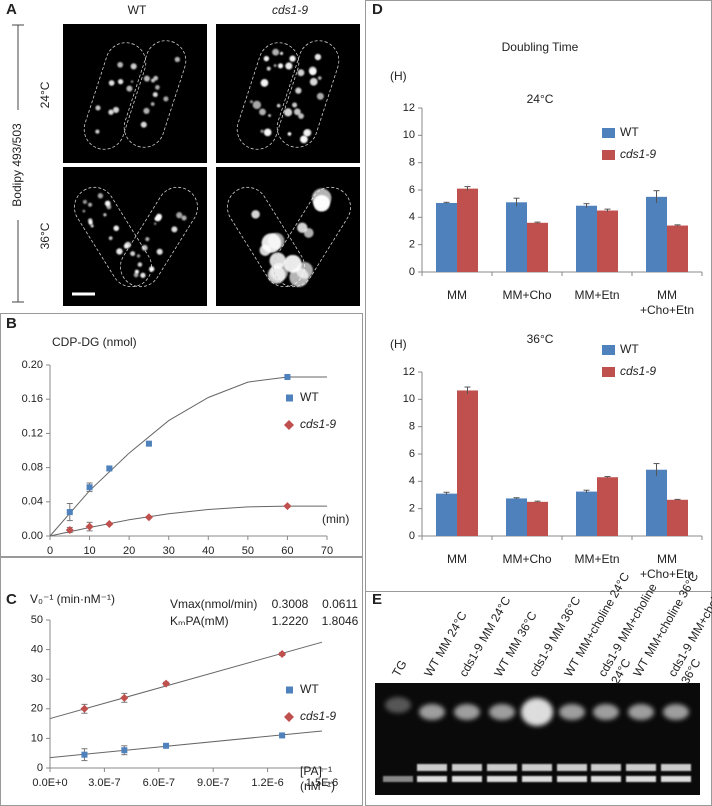  Describe the element at coordinates (248, 551) in the screenshot. I see `x-tick-label: 50` at that location.